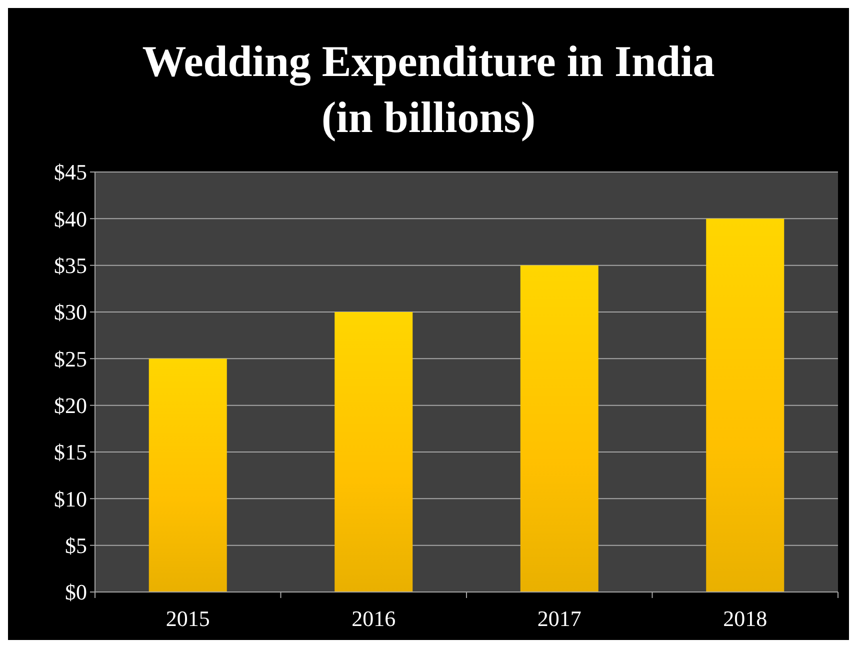  Describe the element at coordinates (188, 618) in the screenshot. I see `x-tick-label: 2015` at that location.